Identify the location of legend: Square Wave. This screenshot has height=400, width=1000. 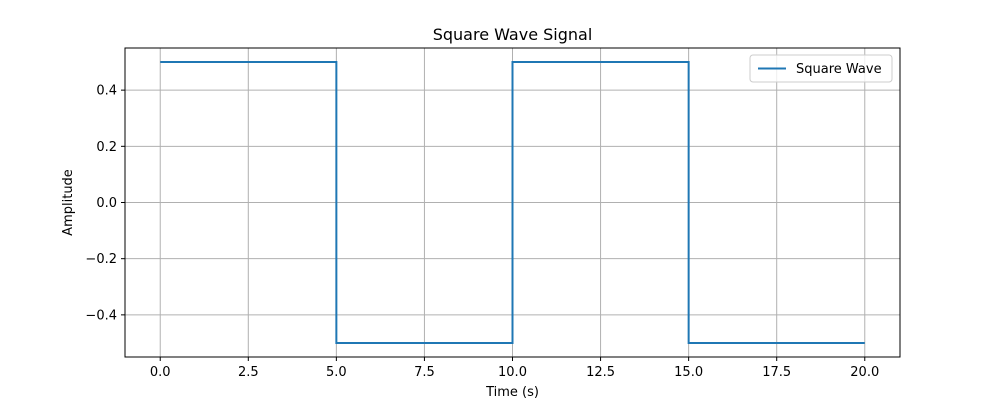
(821, 68).